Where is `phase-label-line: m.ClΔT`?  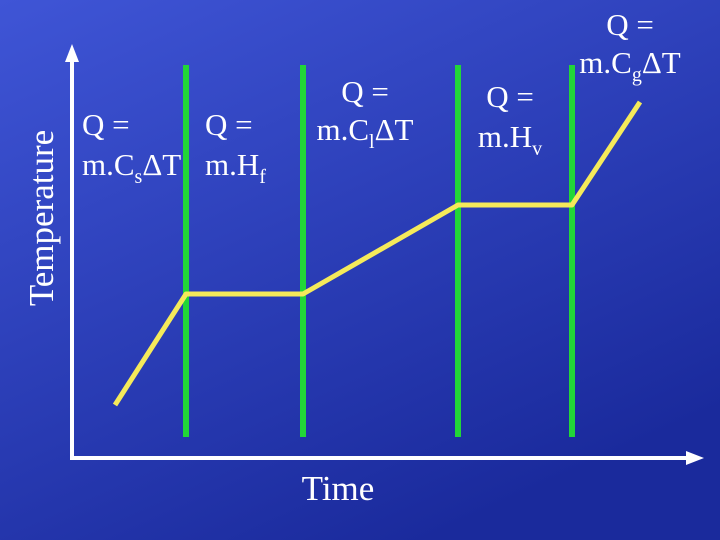 phase-label-line: m.ClΔT is located at coordinates (365, 132).